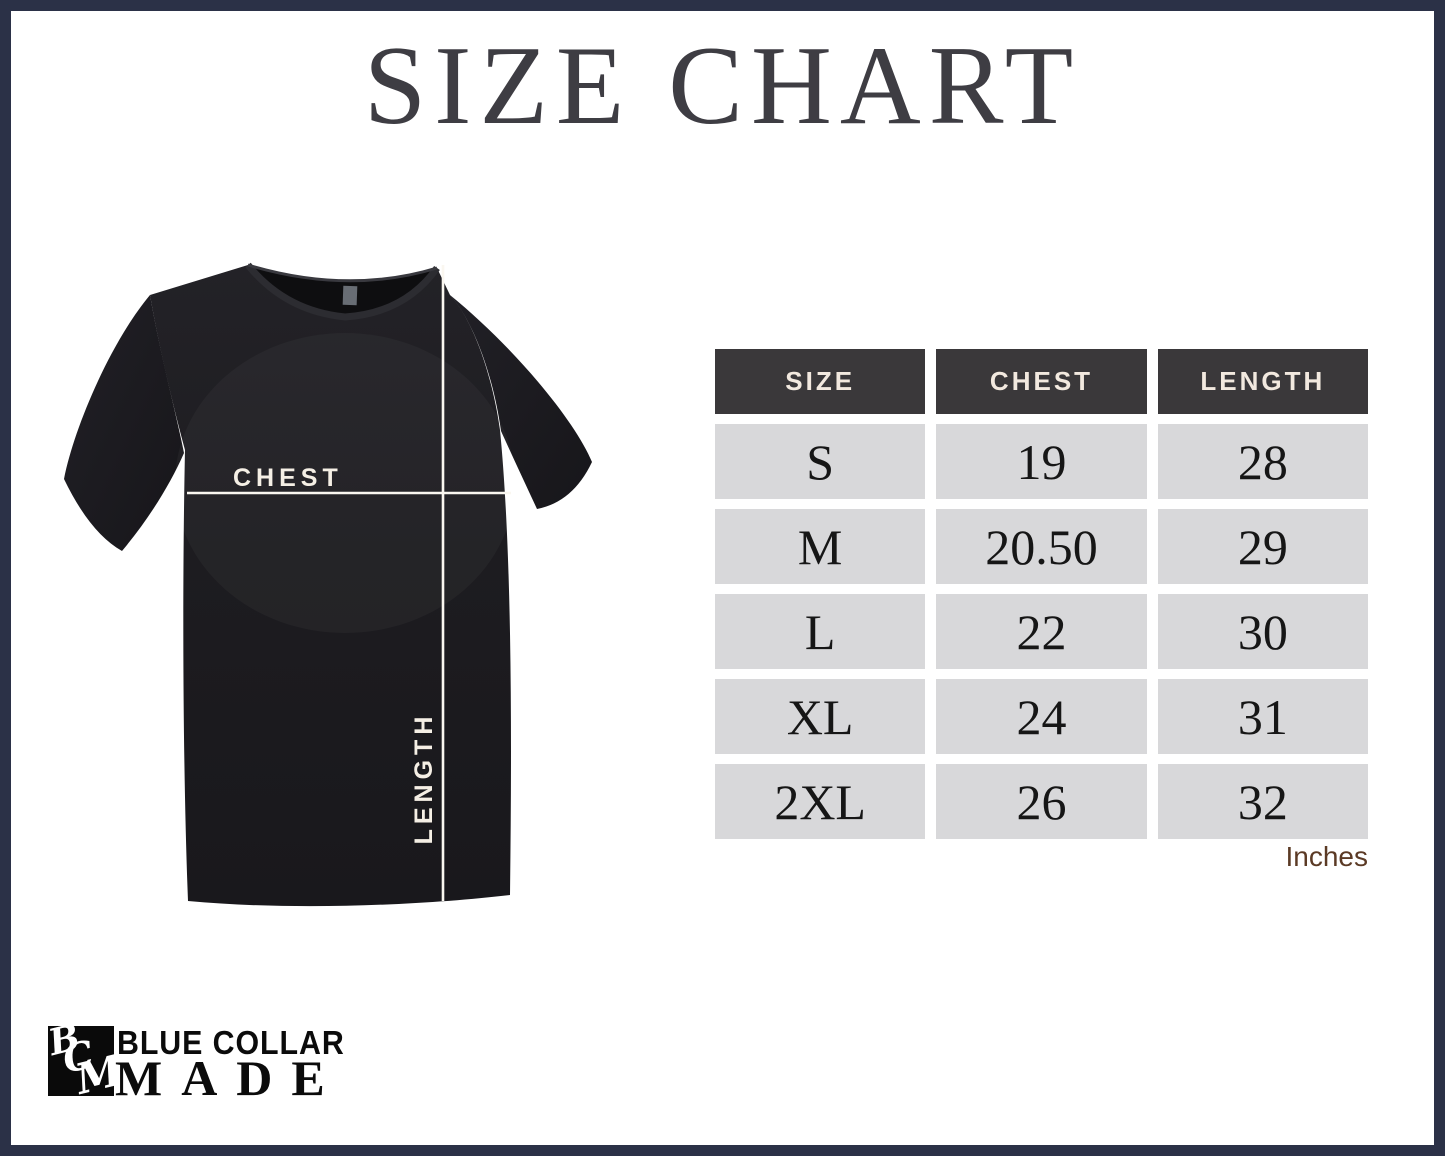 The width and height of the screenshot is (1445, 1156). Describe the element at coordinates (345, 483) in the screenshot. I see `fabric-highlight` at that location.